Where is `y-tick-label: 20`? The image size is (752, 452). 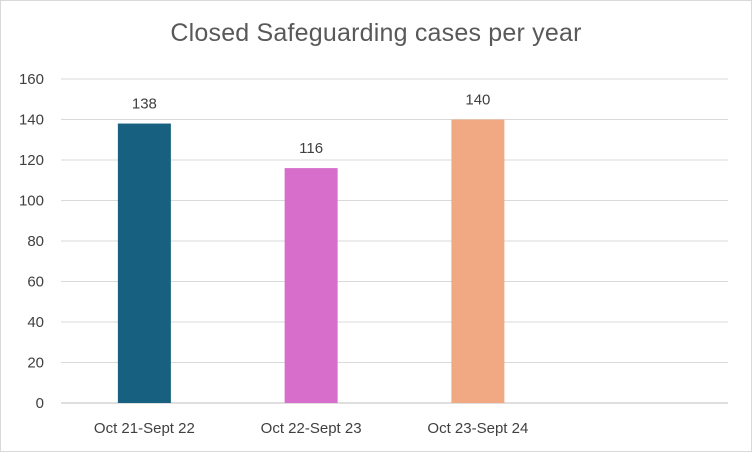
y-tick-label: 20 is located at coordinates (35, 363).